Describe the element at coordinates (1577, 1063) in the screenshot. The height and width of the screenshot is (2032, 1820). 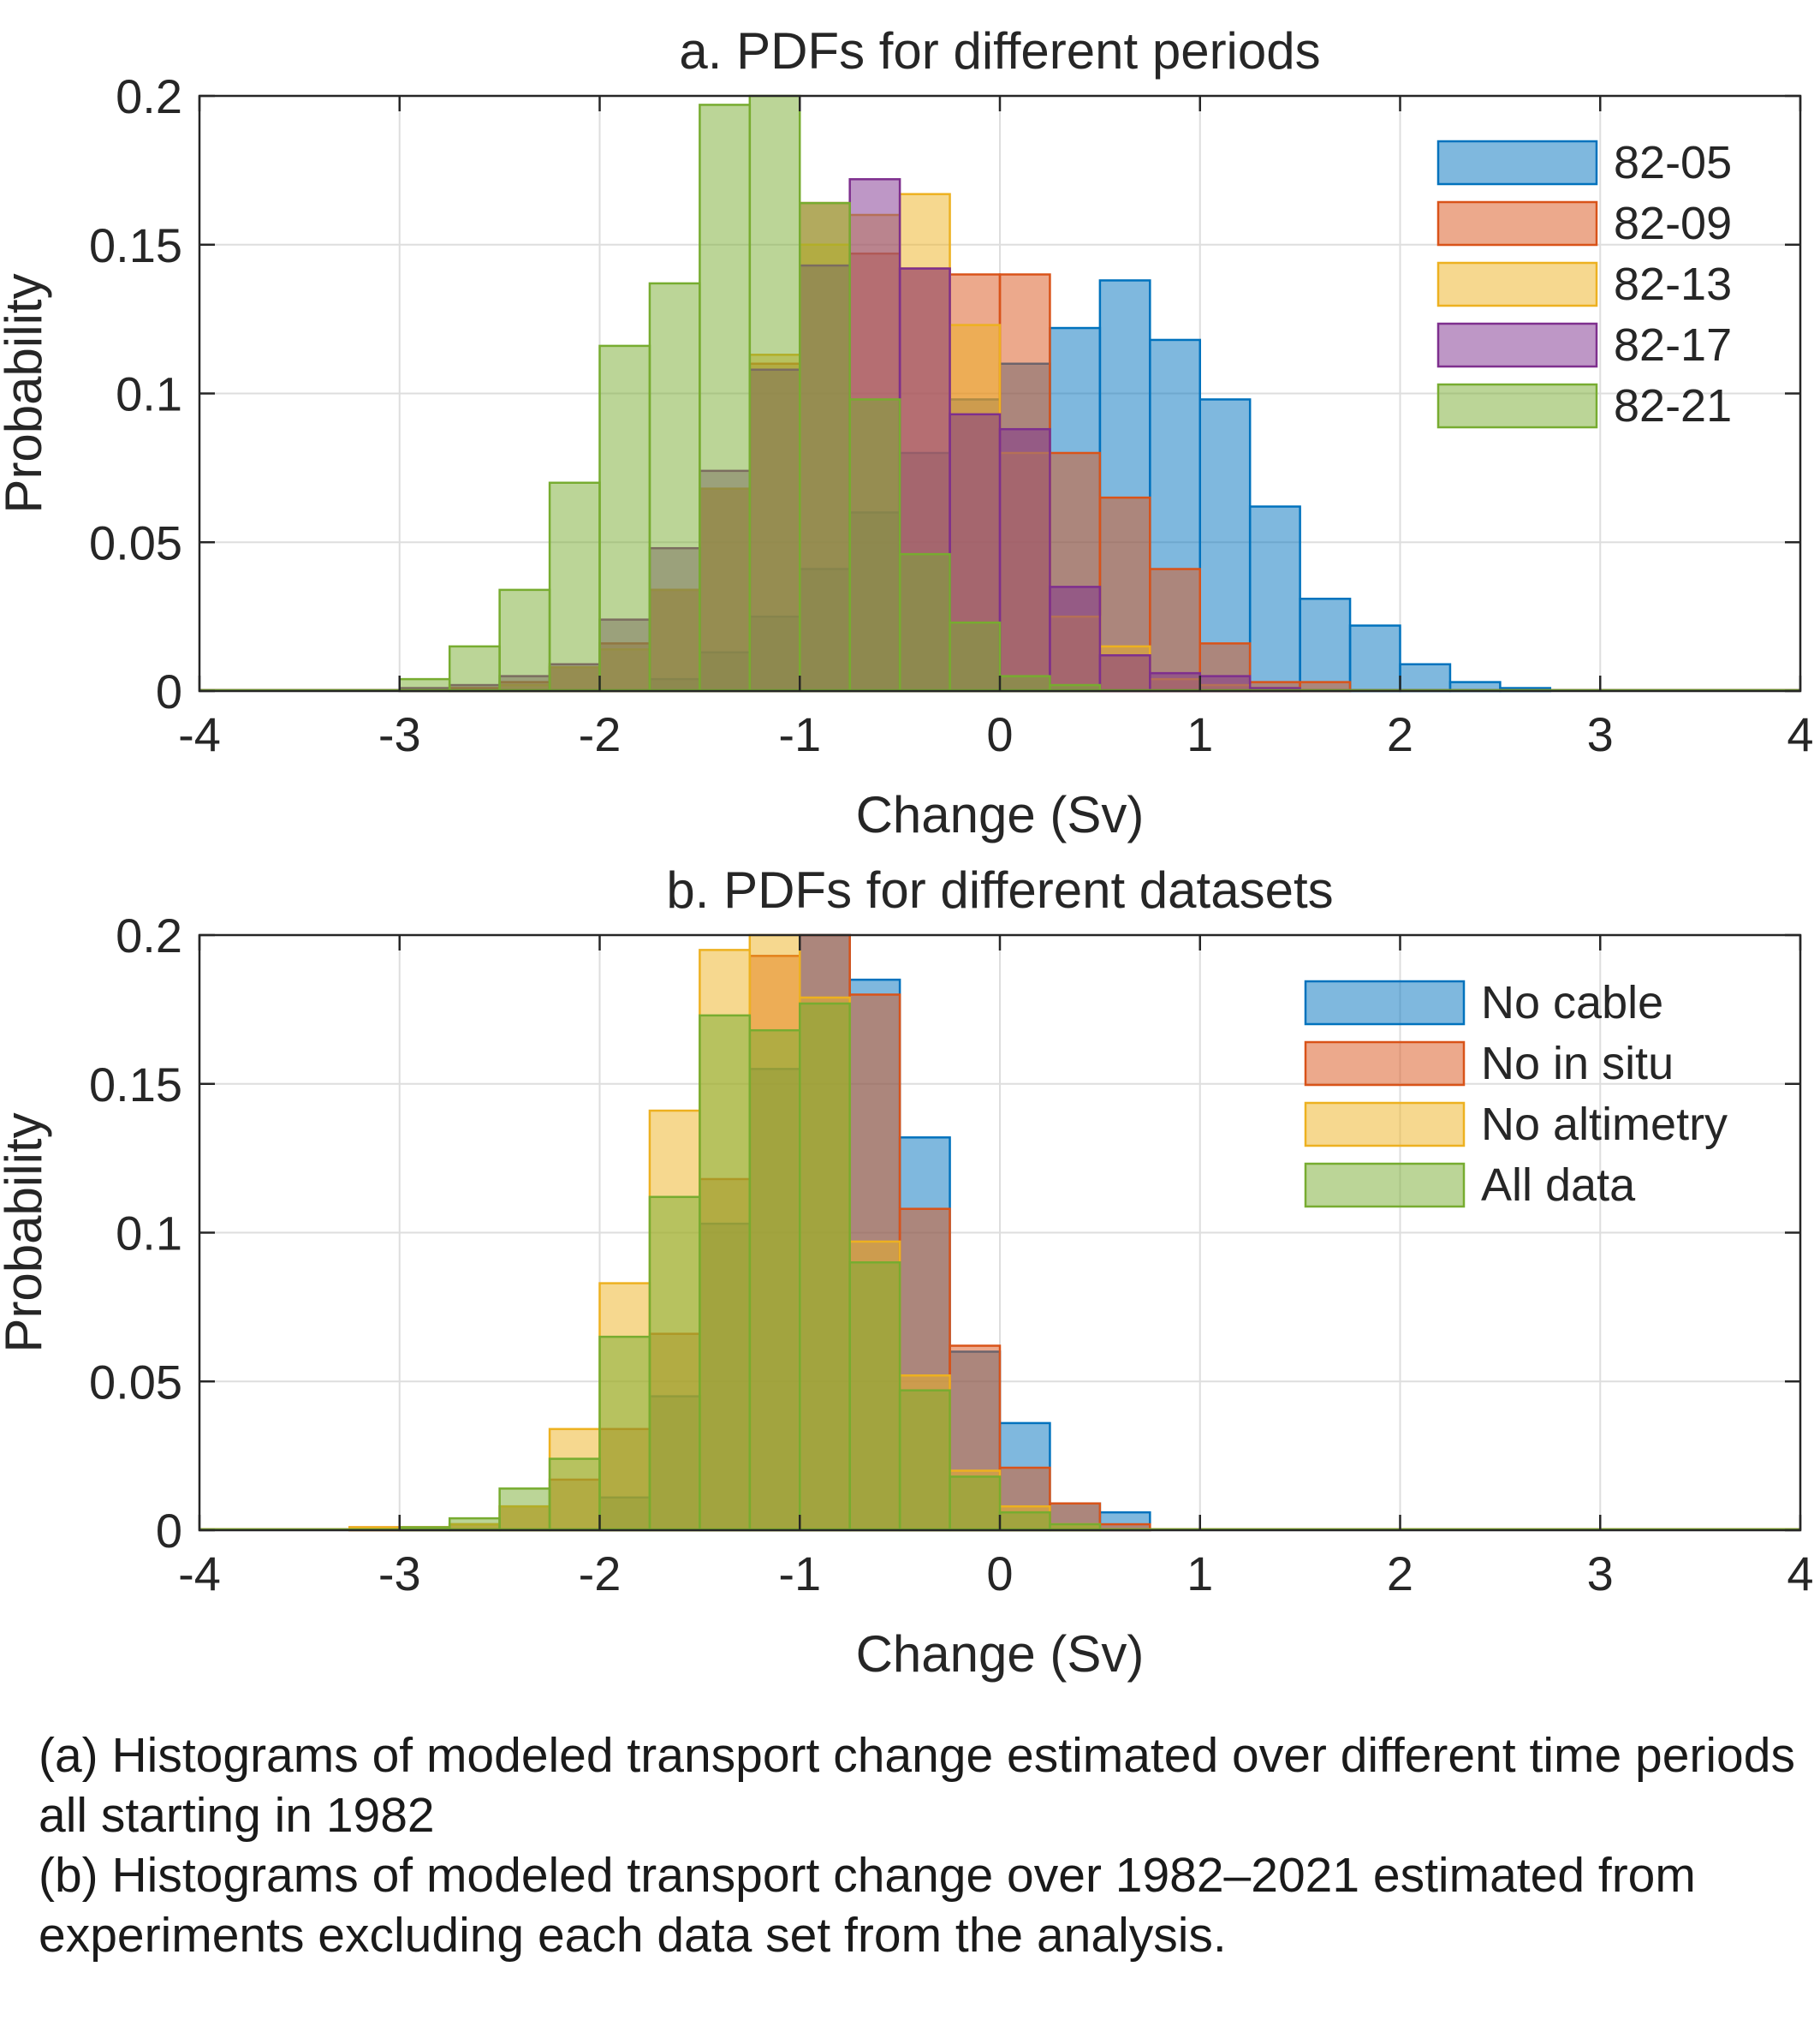
I see `legend-label: No in situ` at that location.